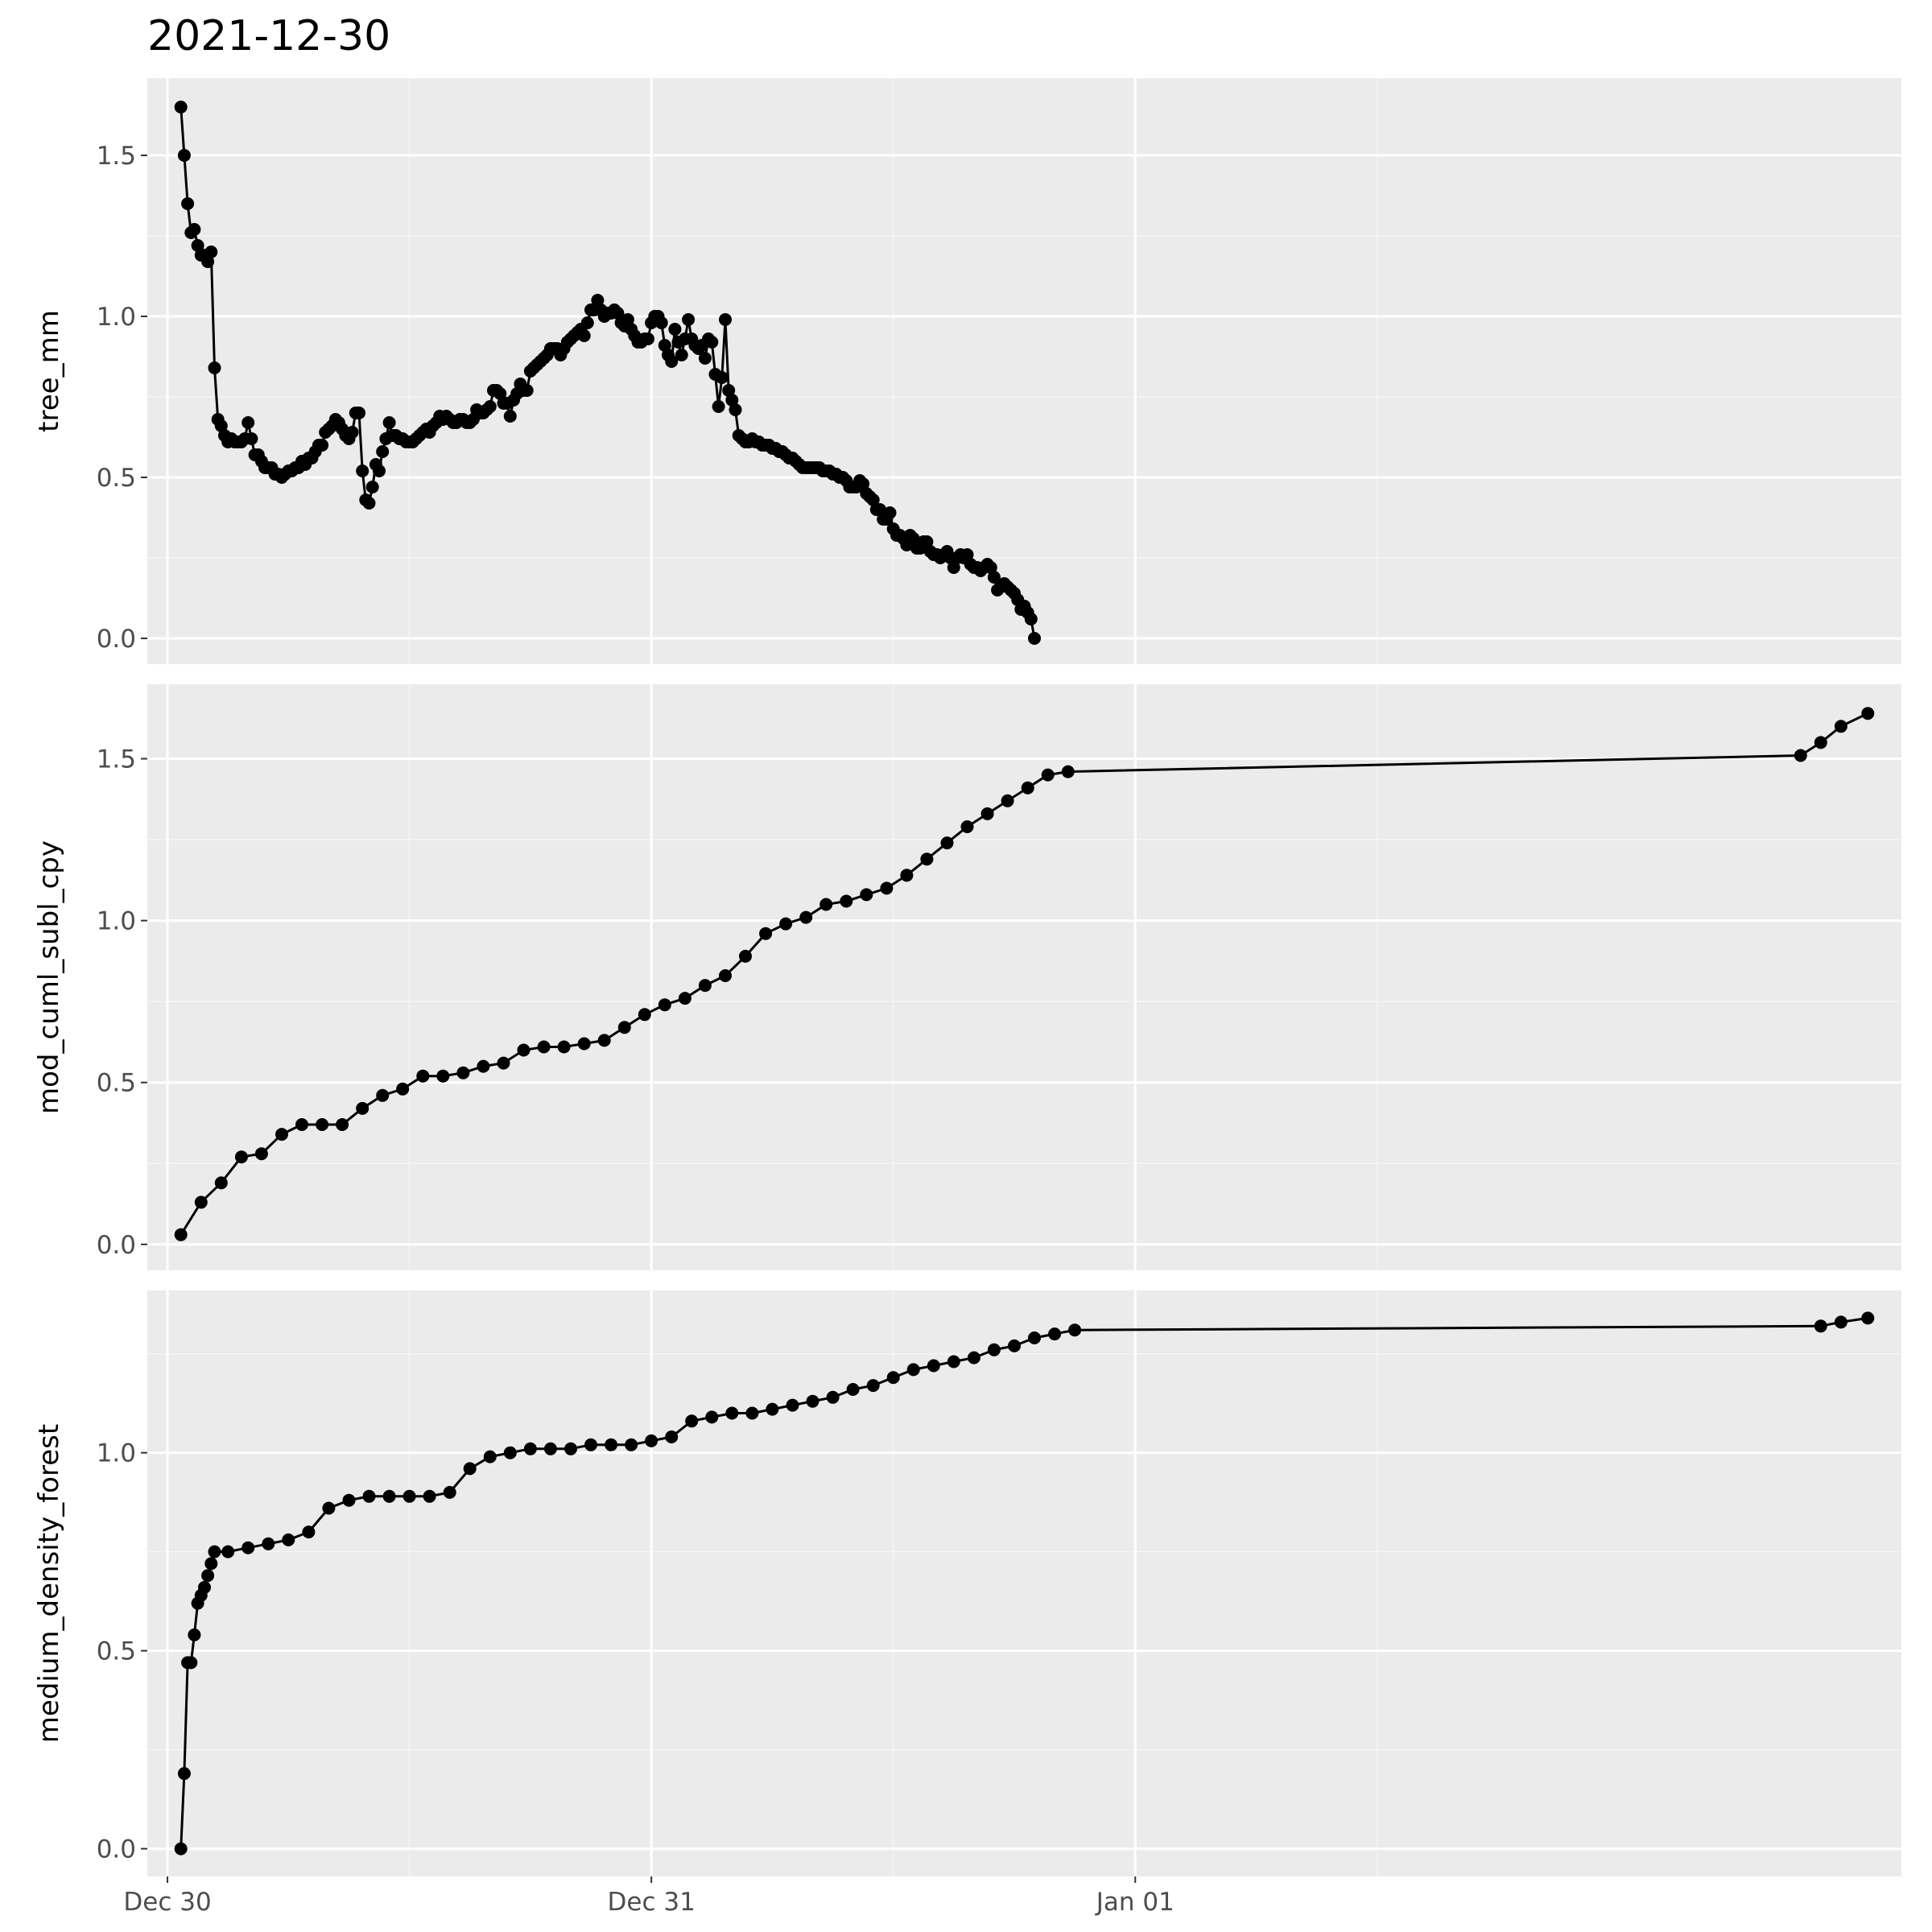  What do you see at coordinates (648, 1896) in the screenshot?
I see `x-axis: Dec 30 Dec 31 Jan 01` at bounding box center [648, 1896].